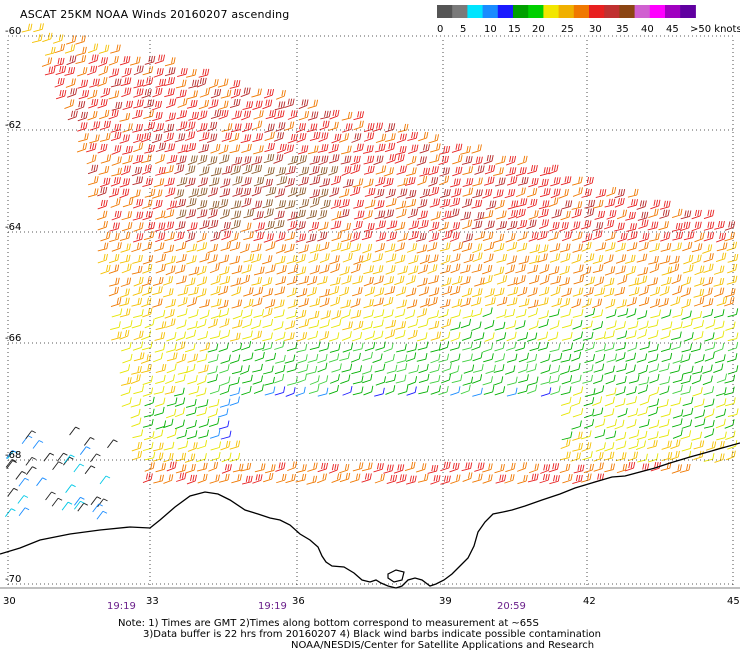 This screenshot has width=740, height=651. What do you see at coordinates (396, 576) in the screenshot?
I see `island-outline` at bounding box center [396, 576].